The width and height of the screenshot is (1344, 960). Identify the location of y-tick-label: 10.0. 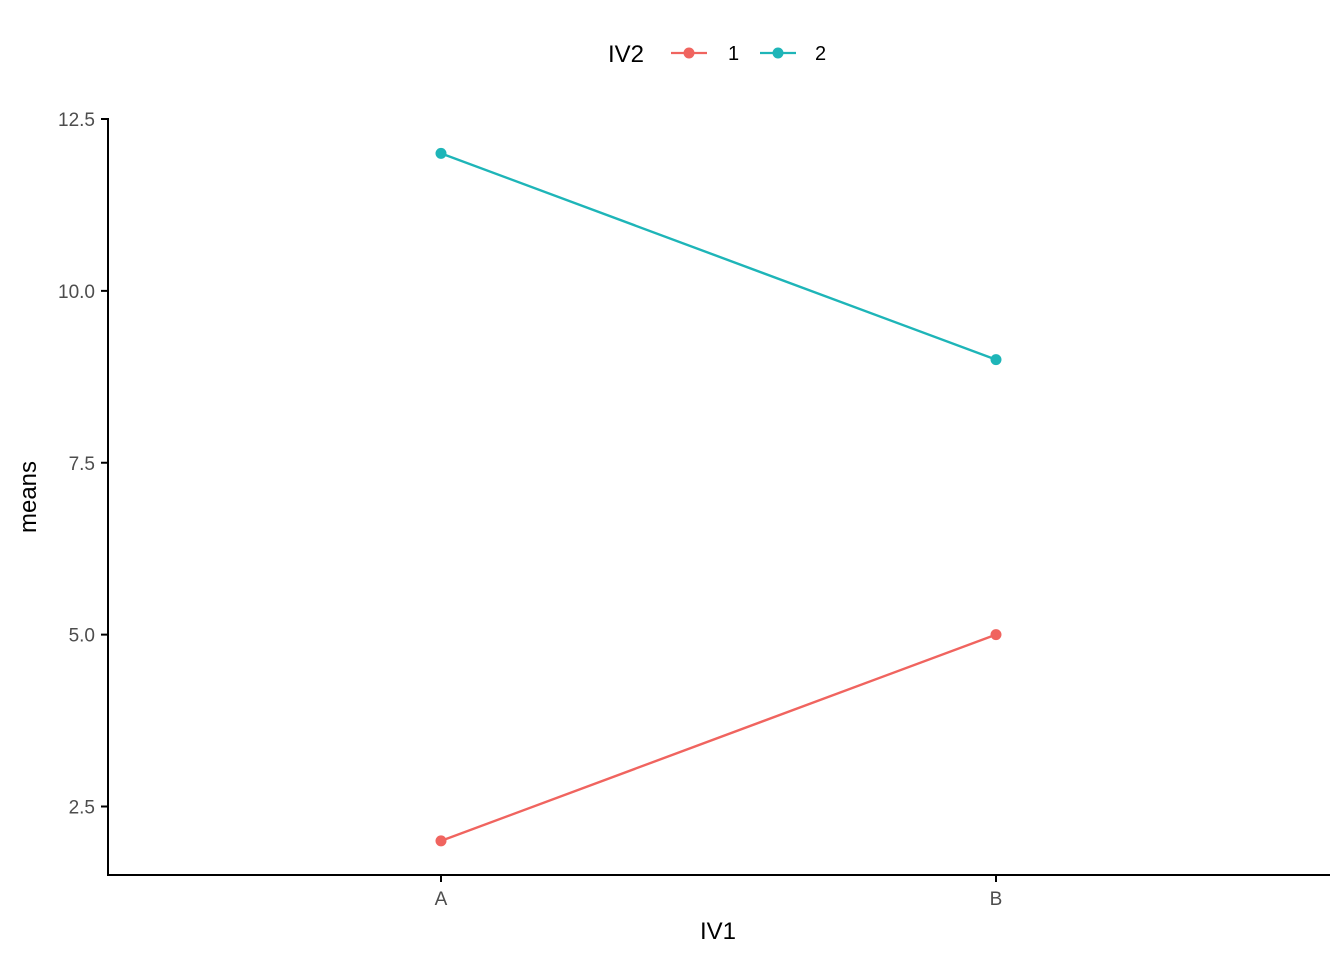
(76, 292).